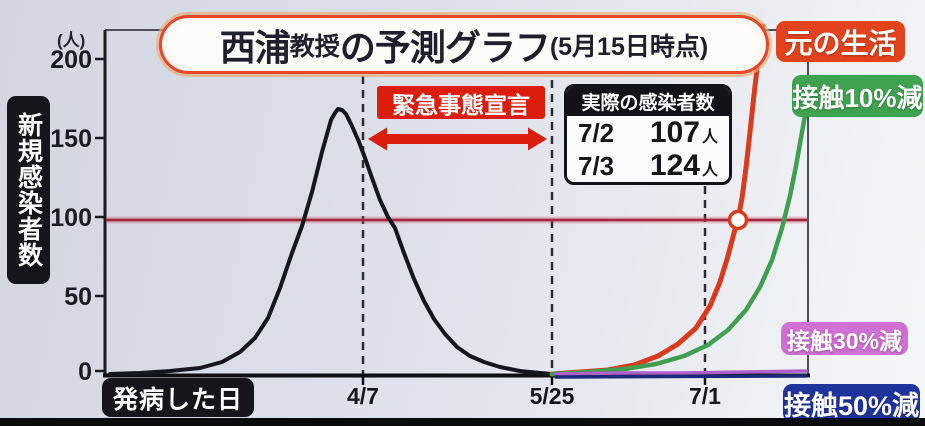 This screenshot has height=426, width=925. What do you see at coordinates (445, 47) in the screenshot?
I see `title-main-text: の予測グラフ` at bounding box center [445, 47].